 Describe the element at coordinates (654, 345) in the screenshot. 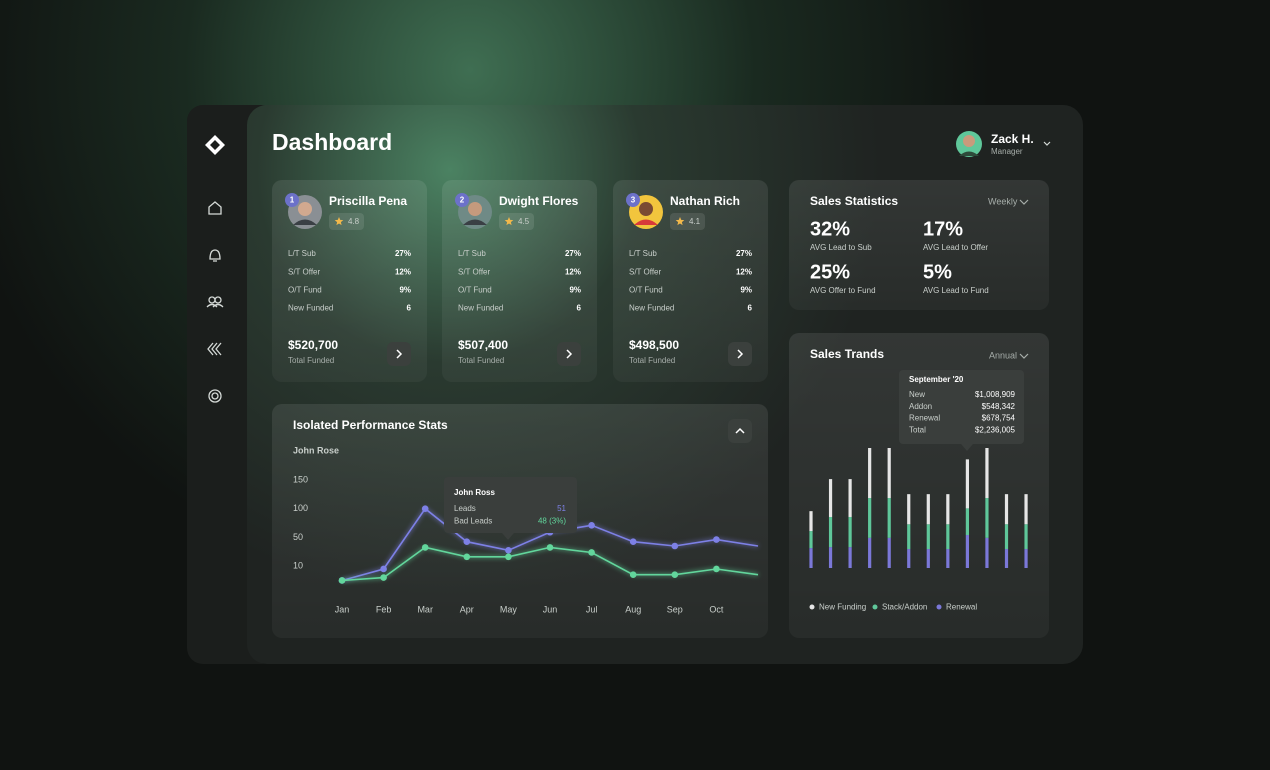

I see `total-funded-value: $498,500` at that location.